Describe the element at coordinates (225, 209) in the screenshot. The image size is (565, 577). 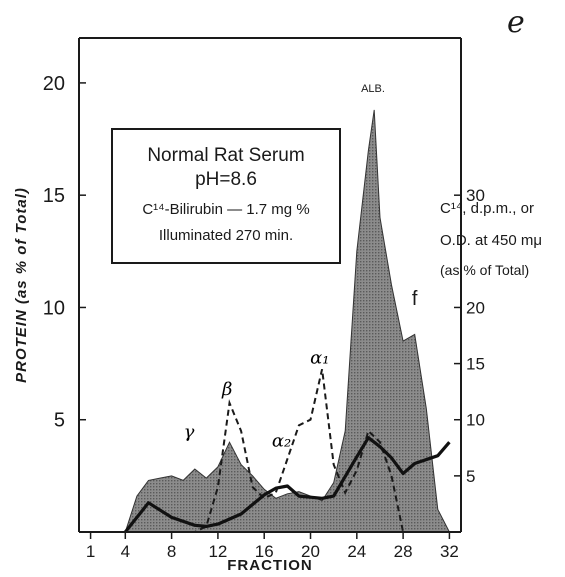
I see `info-box-bilirubin: C¹⁴-Bilirubin — 1.7 mg %` at that location.